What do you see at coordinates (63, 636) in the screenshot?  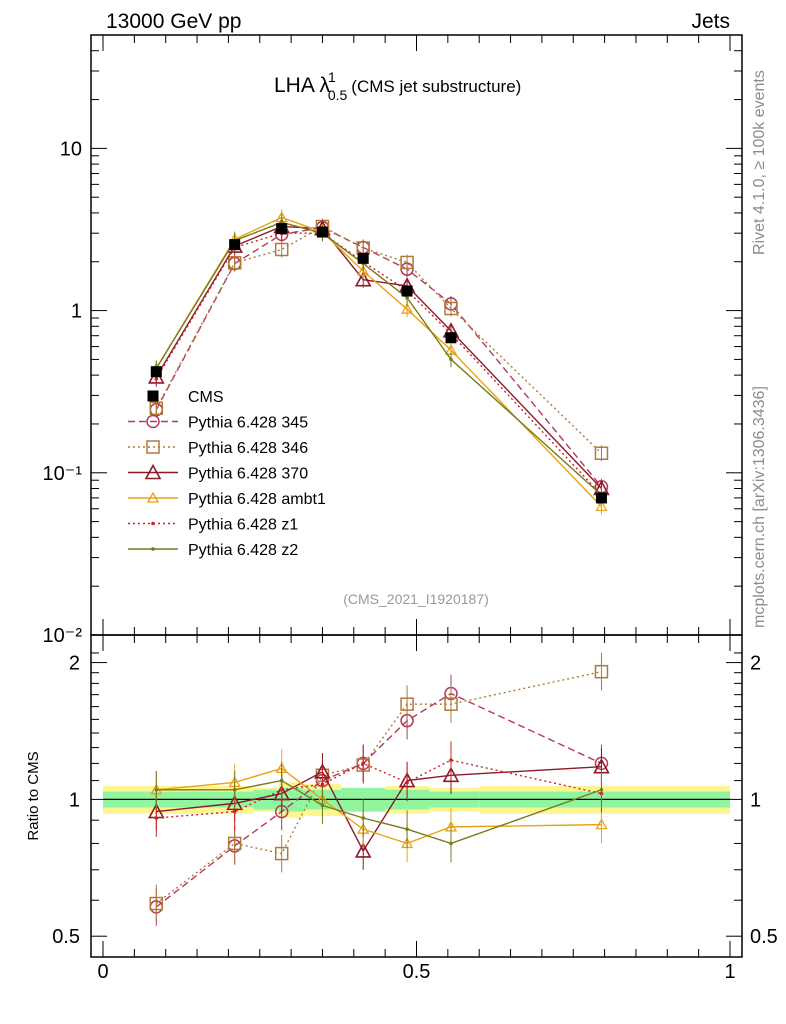 I see `y-tick-label: 10⁻²` at bounding box center [63, 636].